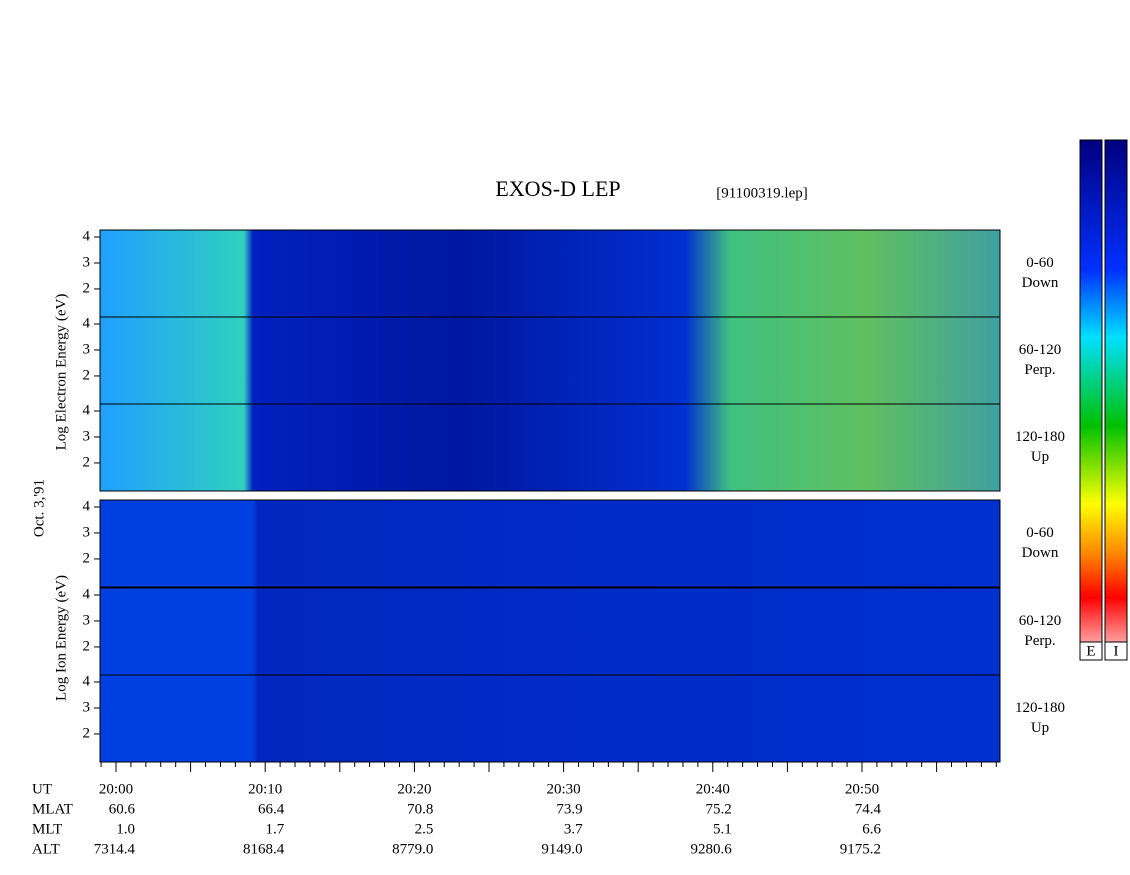 This screenshot has height=875, width=1130. I want to click on row-value: 60.6, so click(122, 809).